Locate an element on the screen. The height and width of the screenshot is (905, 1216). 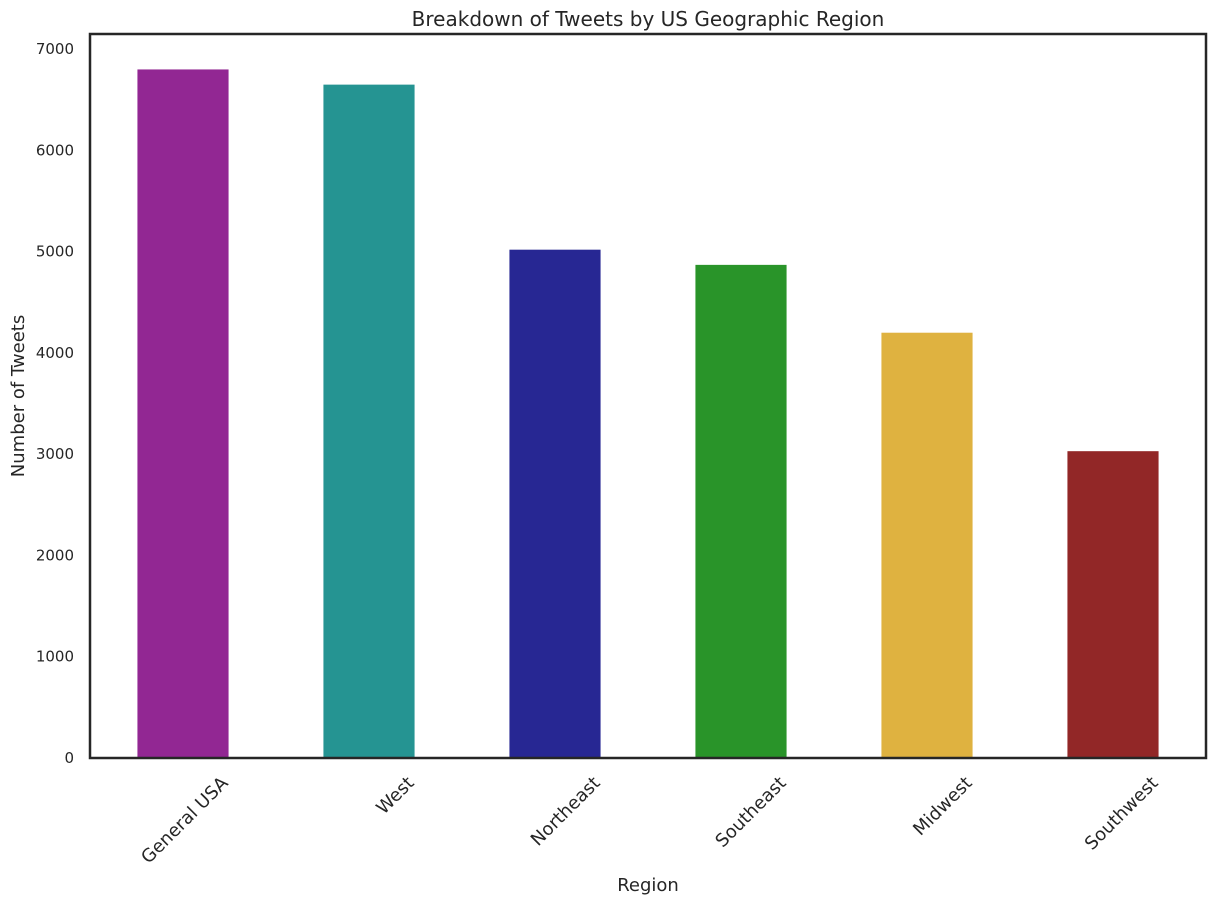
x-tick-label-northeast: Northeast is located at coordinates (566, 812).